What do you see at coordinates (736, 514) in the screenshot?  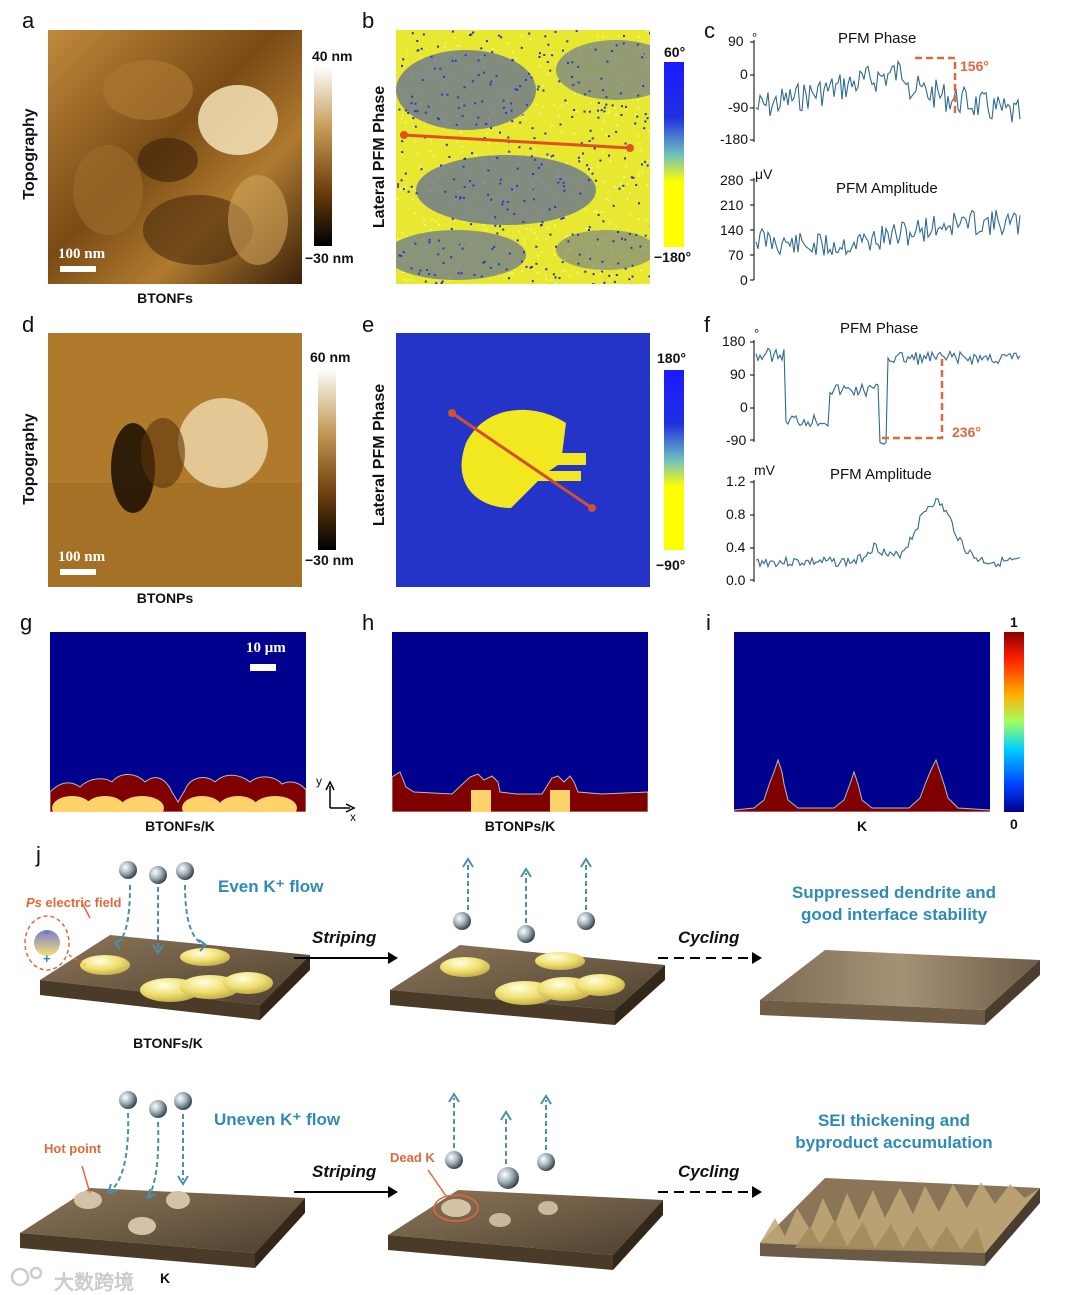 I see `amp-tick-f-1: 0.8` at bounding box center [736, 514].